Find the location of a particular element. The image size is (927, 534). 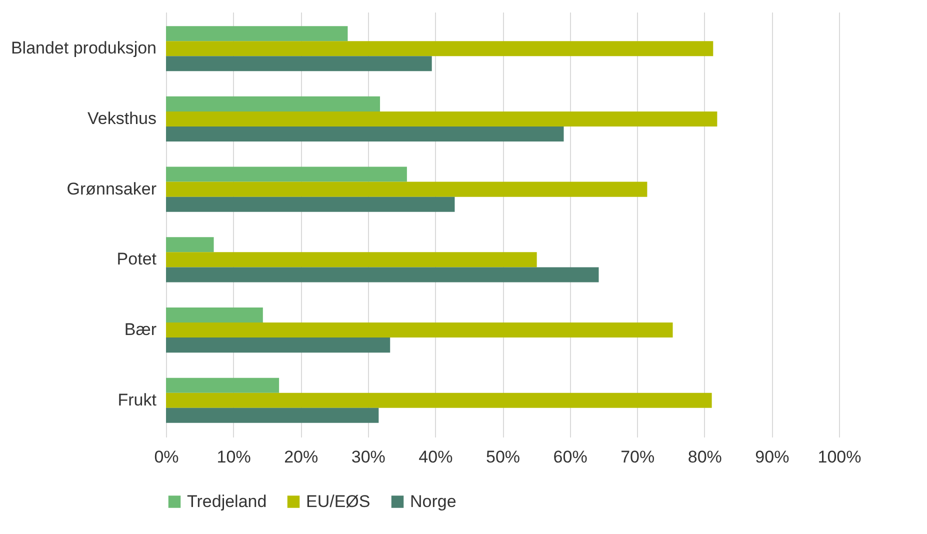

y-tick-label: Grønnsaker is located at coordinates (111, 188).